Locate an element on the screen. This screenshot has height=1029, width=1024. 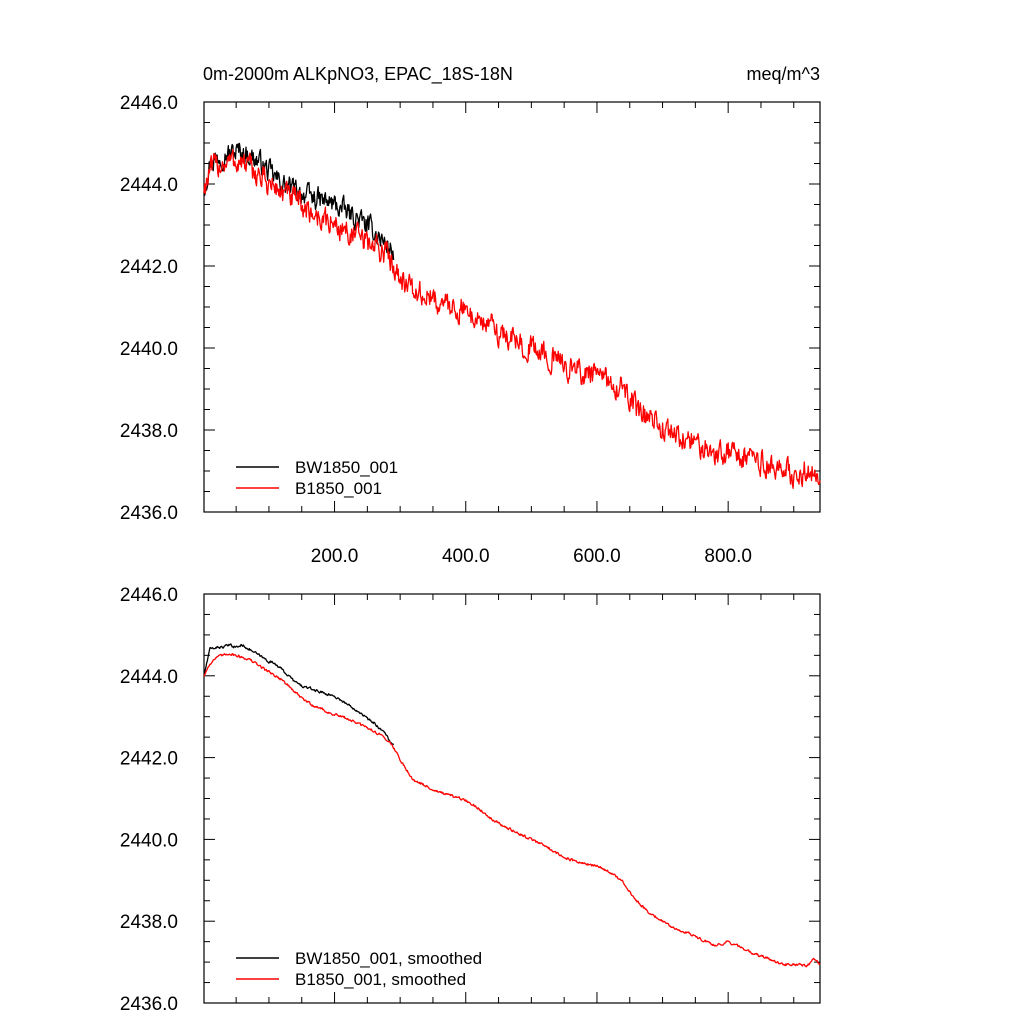
top-y-tick-label: 2438.0 is located at coordinates (149, 431).